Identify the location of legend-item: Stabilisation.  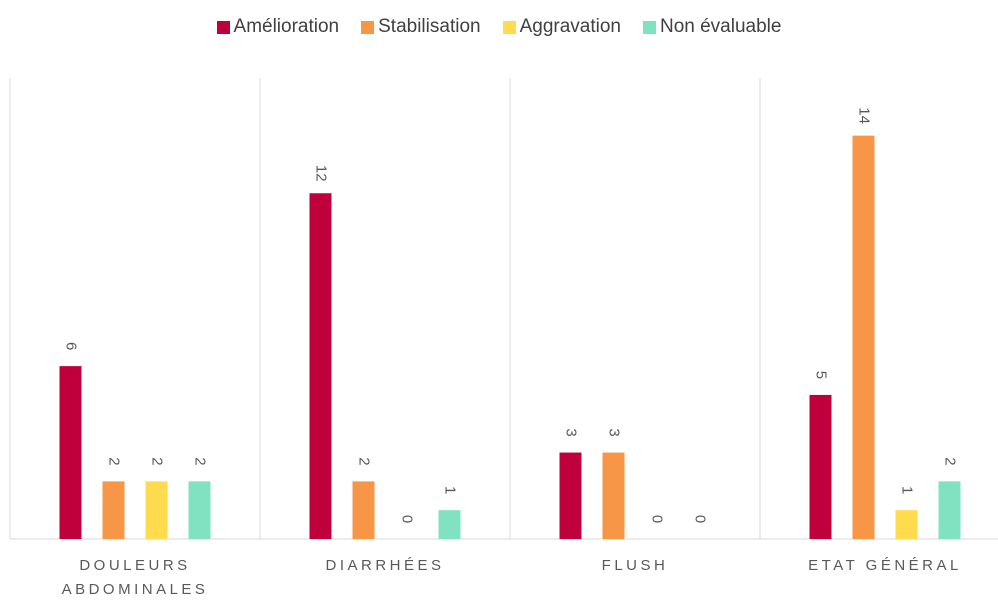
(421, 27).